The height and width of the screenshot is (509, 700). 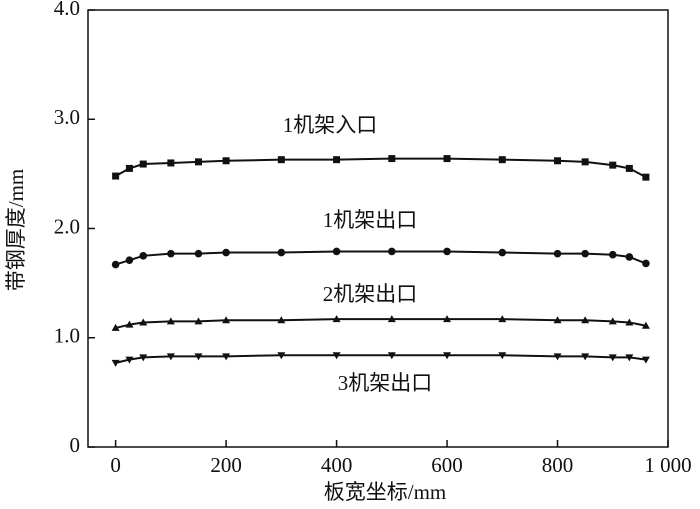 What do you see at coordinates (115, 465) in the screenshot?
I see `x-tick-label: 0` at bounding box center [115, 465].